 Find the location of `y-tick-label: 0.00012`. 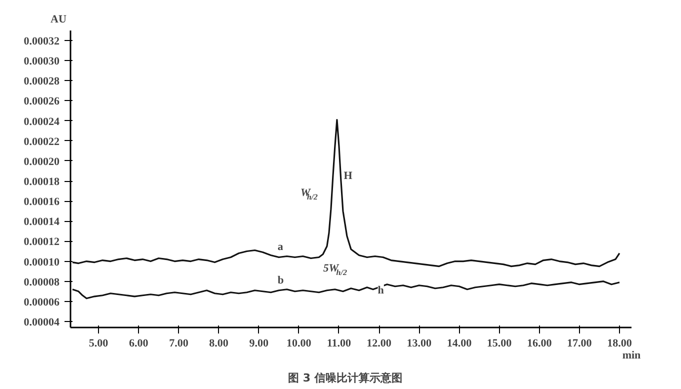

y-tick-label: 0.00012 is located at coordinates (42, 242).